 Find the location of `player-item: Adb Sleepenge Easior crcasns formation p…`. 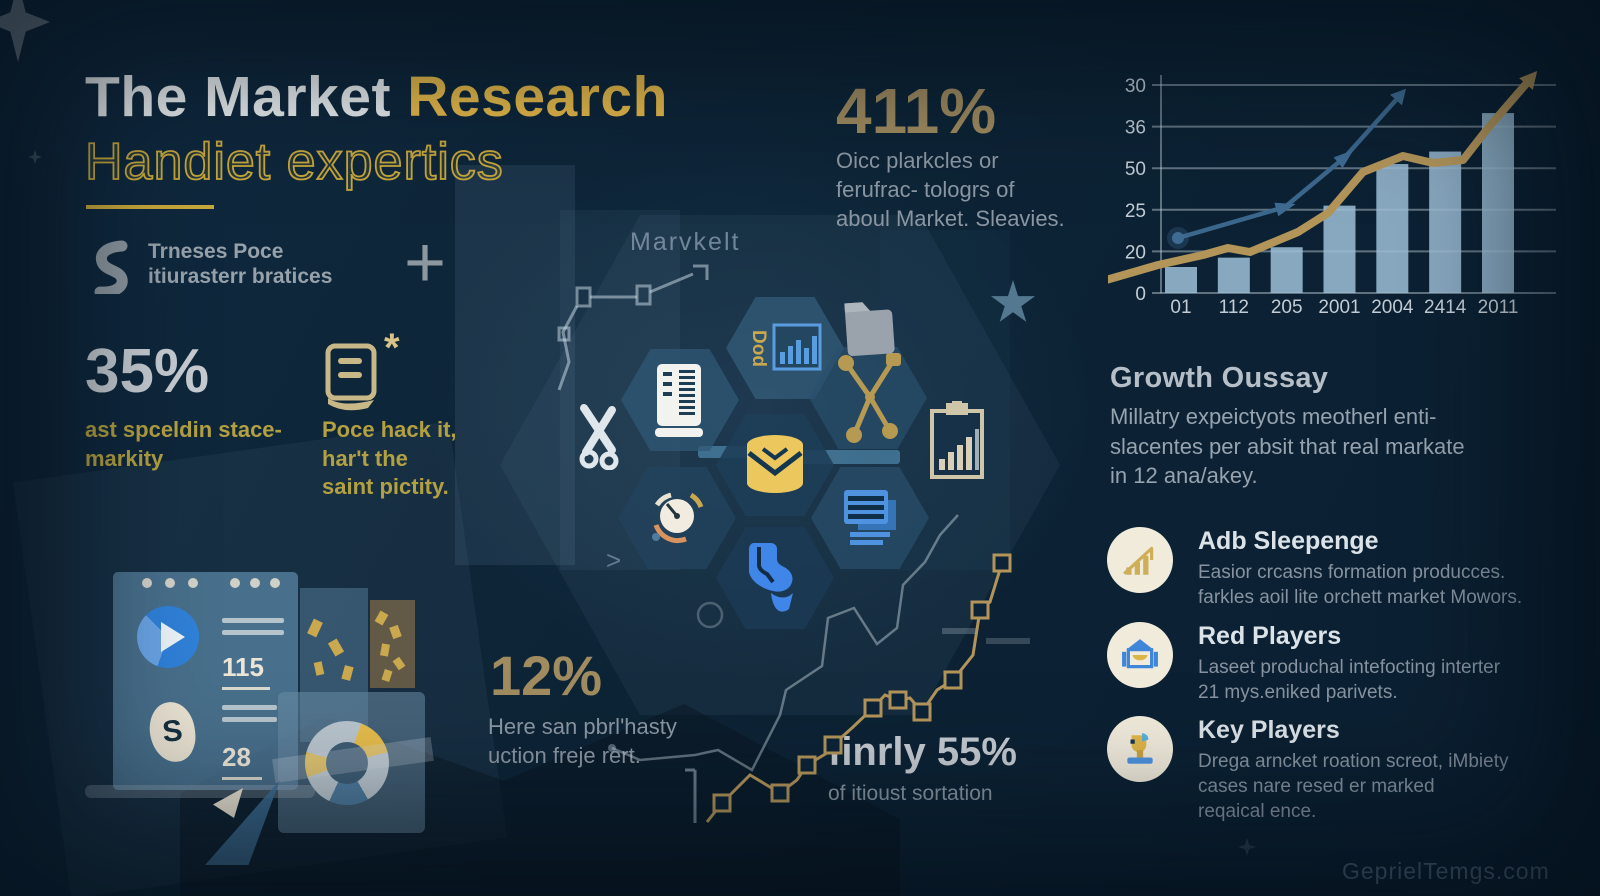

player-item: Adb Sleepenge Easior crcasns formation p… is located at coordinates (1314, 568).